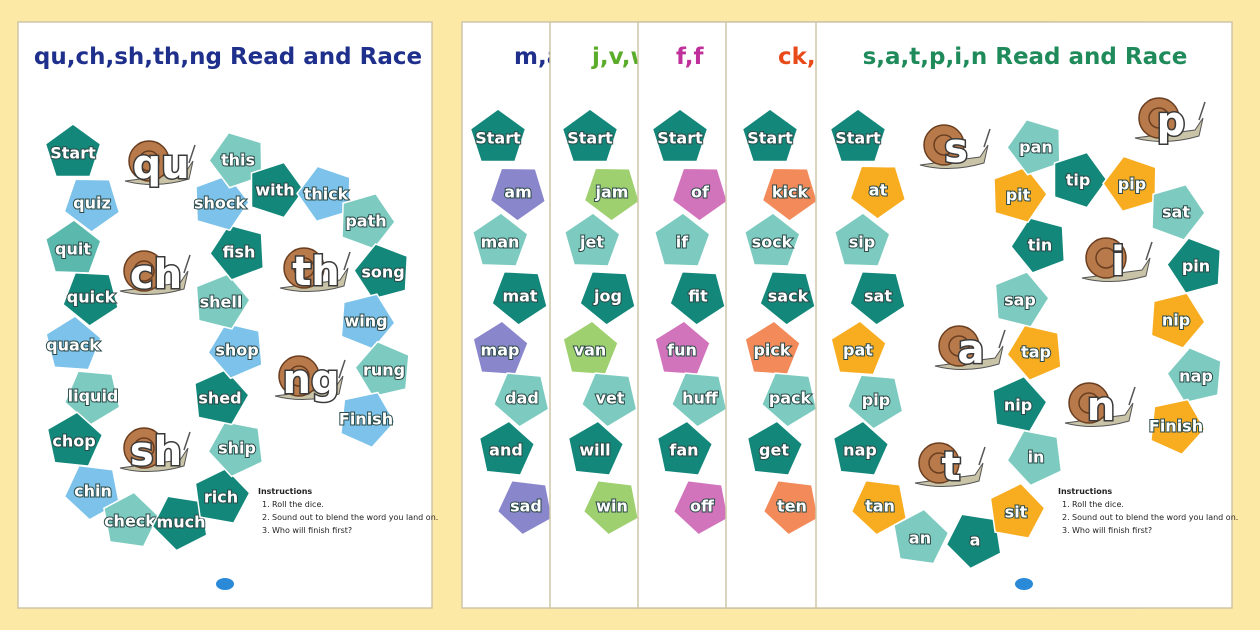 Image resolution: width=1260 pixels, height=630 pixels. I want to click on snail: qu, so click(160, 165).